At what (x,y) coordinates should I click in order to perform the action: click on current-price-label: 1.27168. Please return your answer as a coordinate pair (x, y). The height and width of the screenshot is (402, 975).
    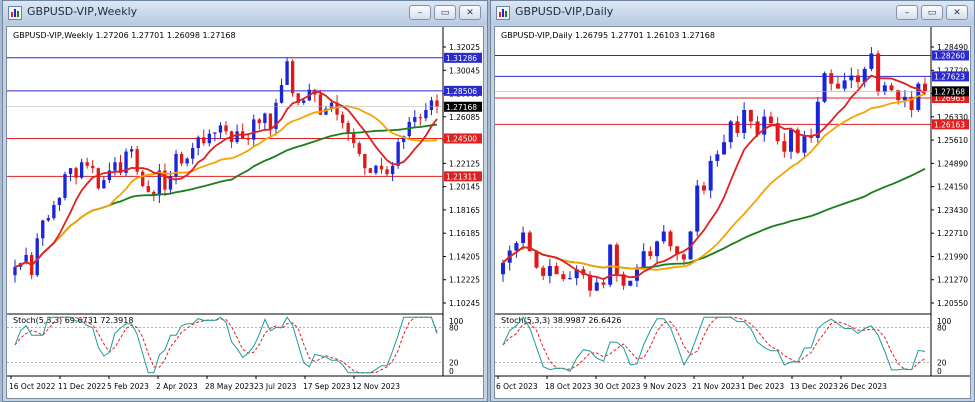
    Looking at the image, I should click on (949, 91).